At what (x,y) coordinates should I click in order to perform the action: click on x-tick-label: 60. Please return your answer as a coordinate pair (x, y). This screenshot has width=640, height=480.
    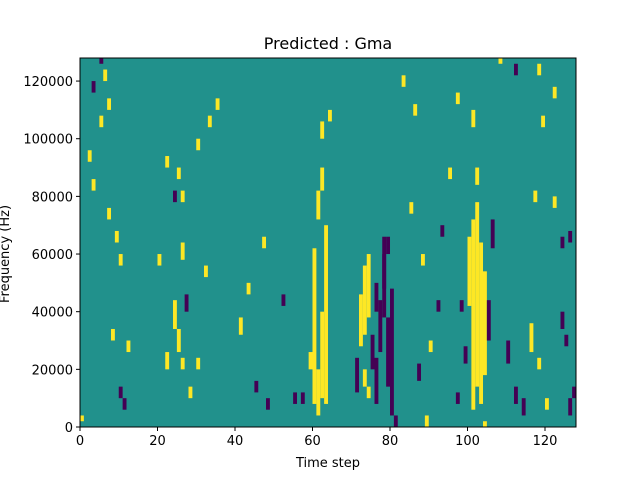
    Looking at the image, I should click on (312, 441).